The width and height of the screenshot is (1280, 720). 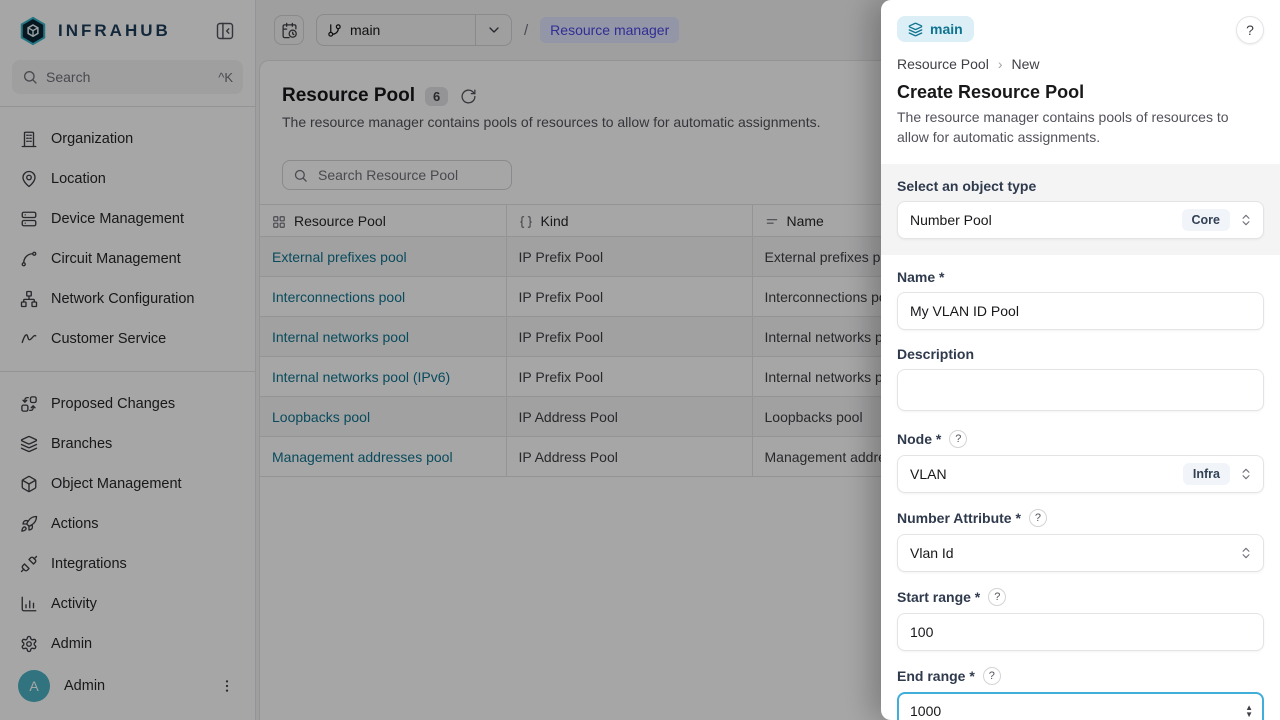 What do you see at coordinates (1080, 473) in the screenshot?
I see `node-select: VLAN Infra` at bounding box center [1080, 473].